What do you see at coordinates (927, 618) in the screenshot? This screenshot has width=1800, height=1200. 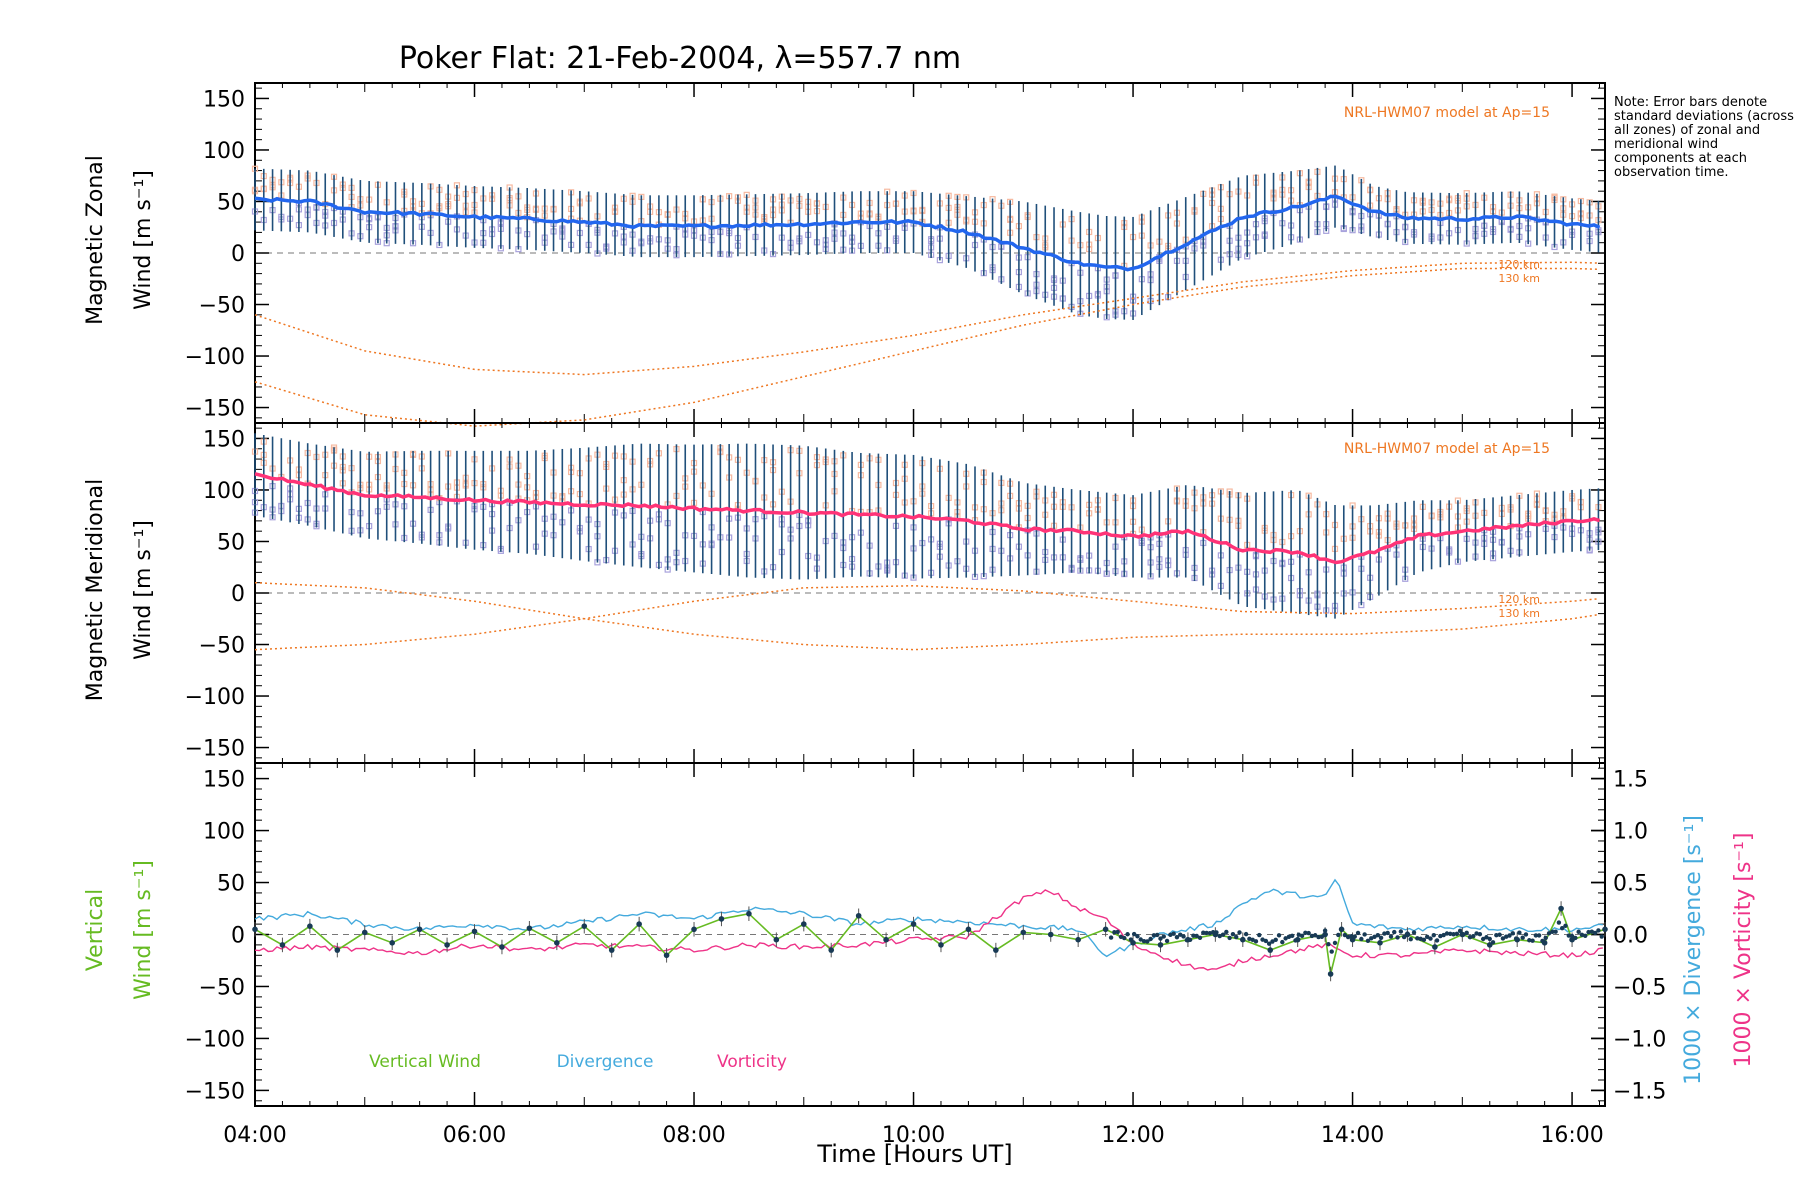 I see `model-curve-120km` at bounding box center [927, 618].